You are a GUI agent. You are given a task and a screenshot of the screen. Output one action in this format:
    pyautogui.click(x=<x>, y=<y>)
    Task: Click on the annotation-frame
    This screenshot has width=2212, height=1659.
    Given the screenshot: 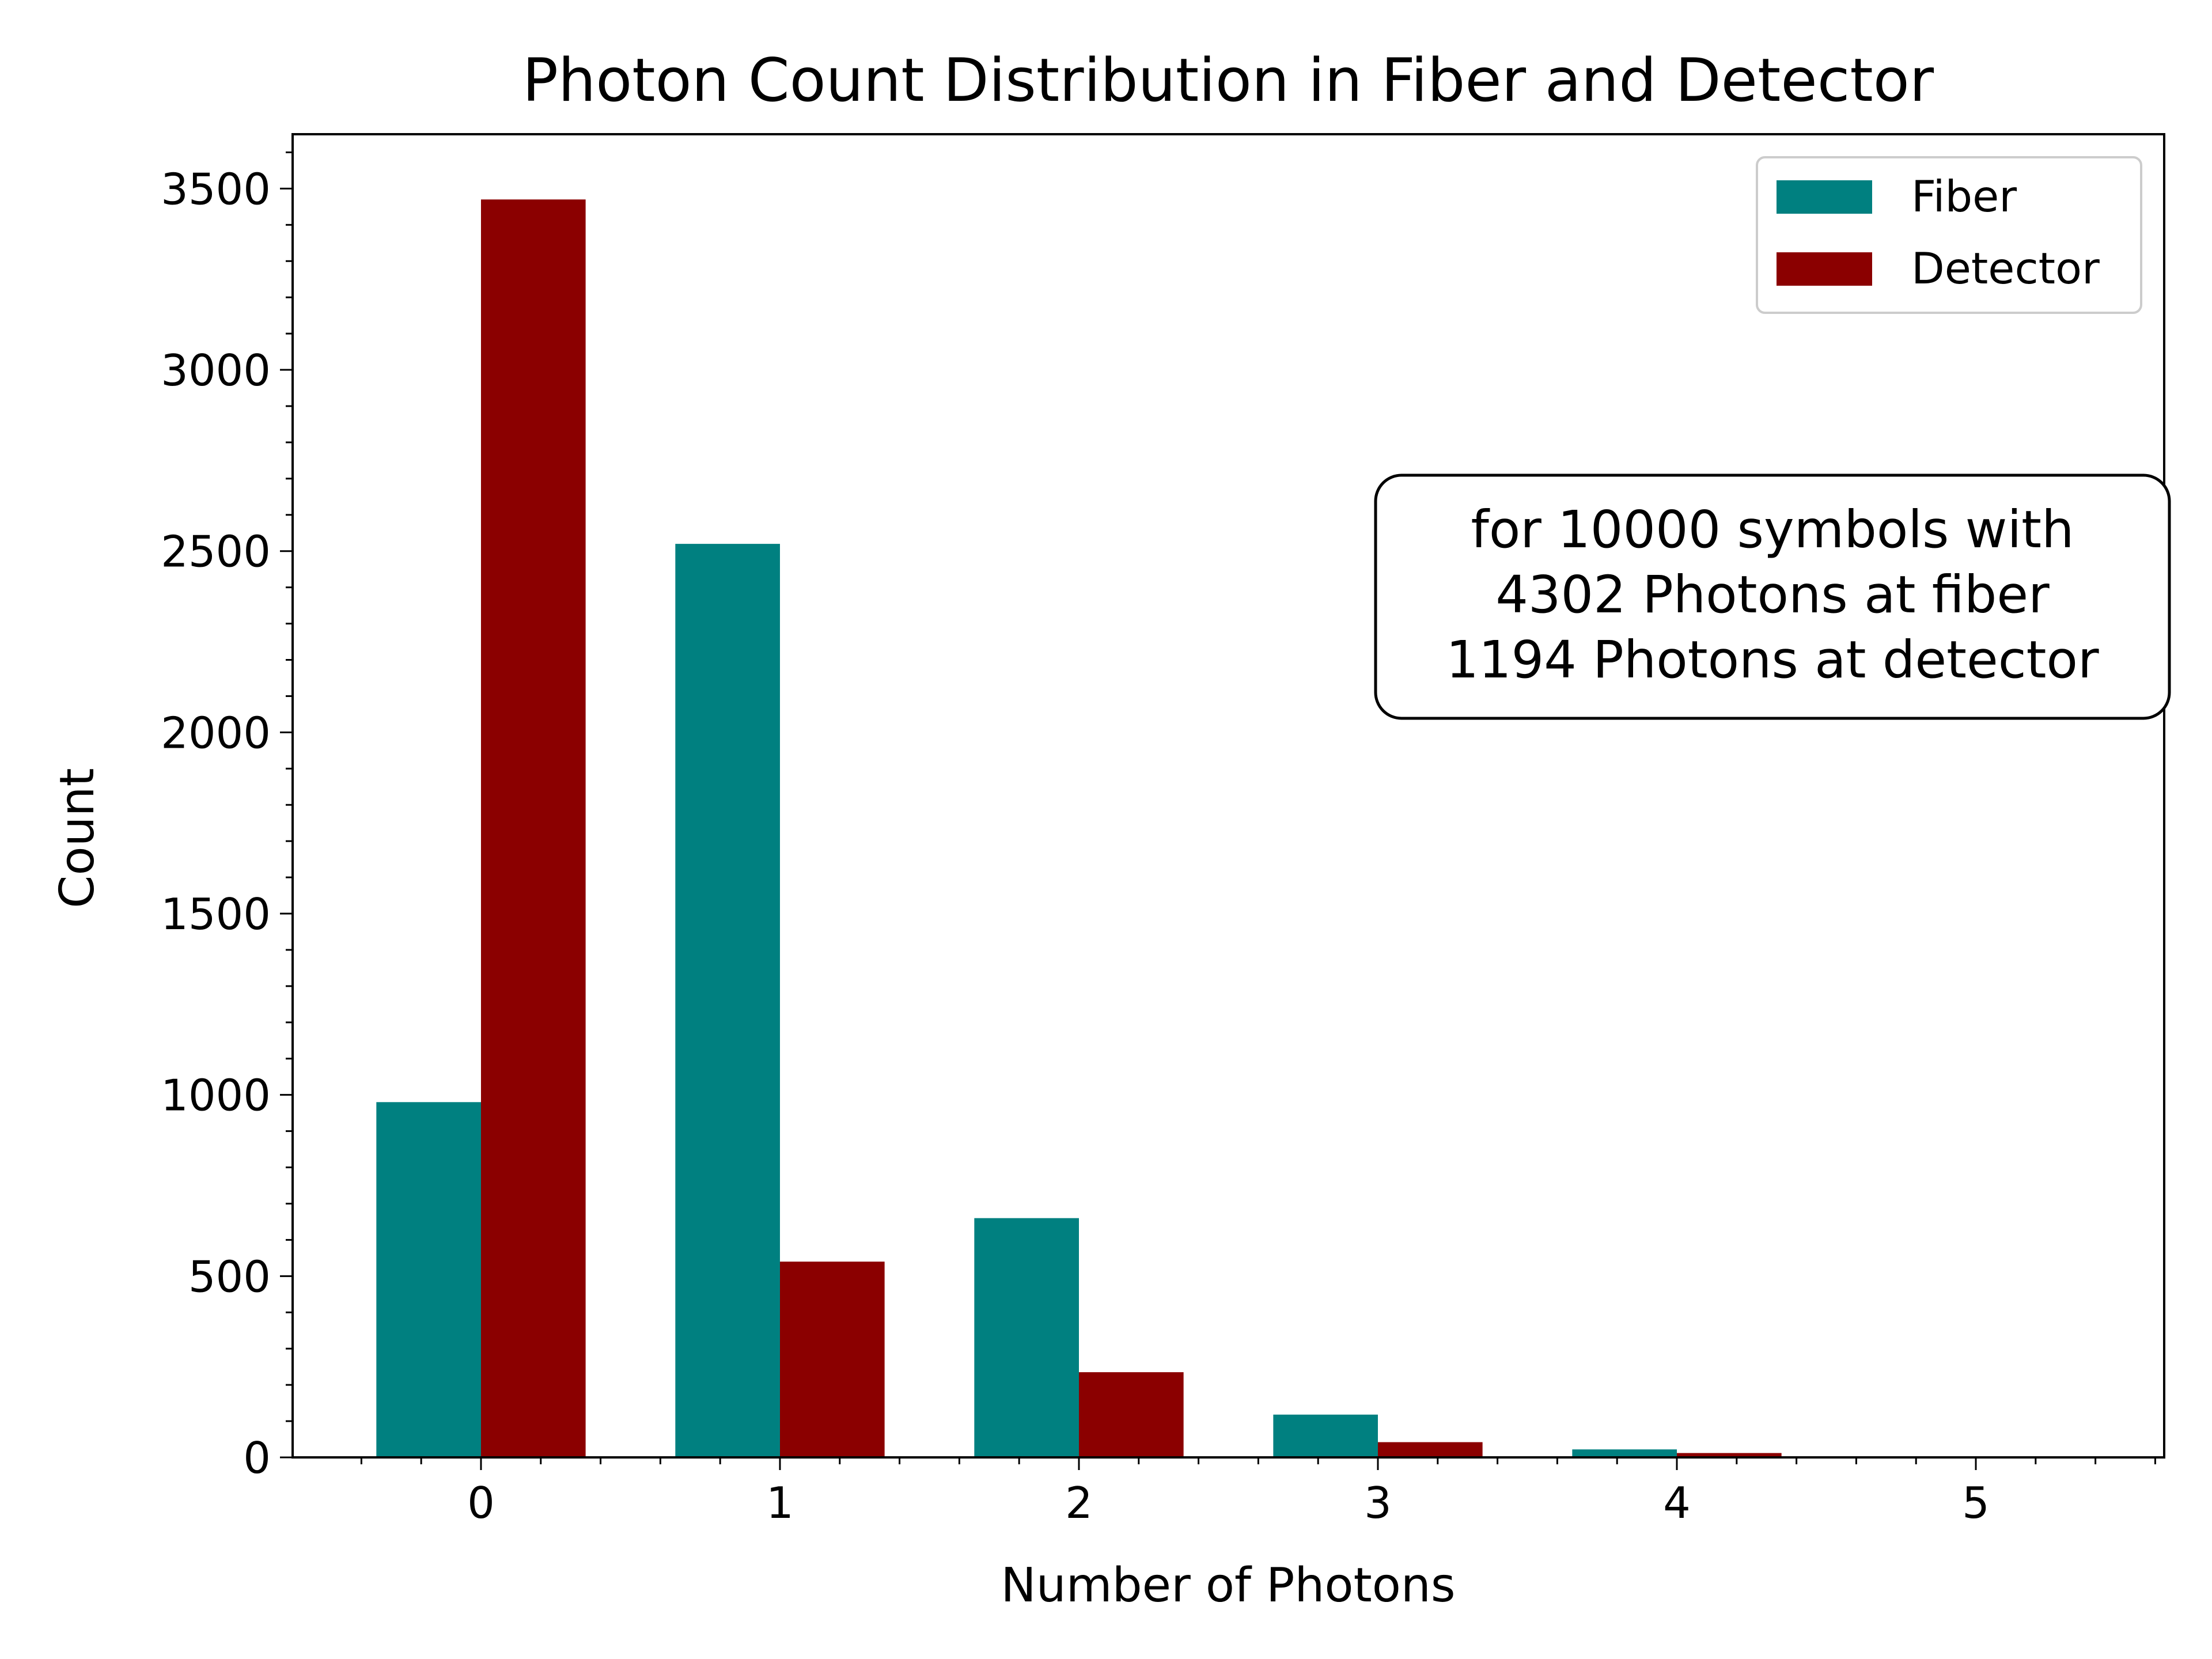 What is the action you would take?
    pyautogui.click(x=1772, y=597)
    